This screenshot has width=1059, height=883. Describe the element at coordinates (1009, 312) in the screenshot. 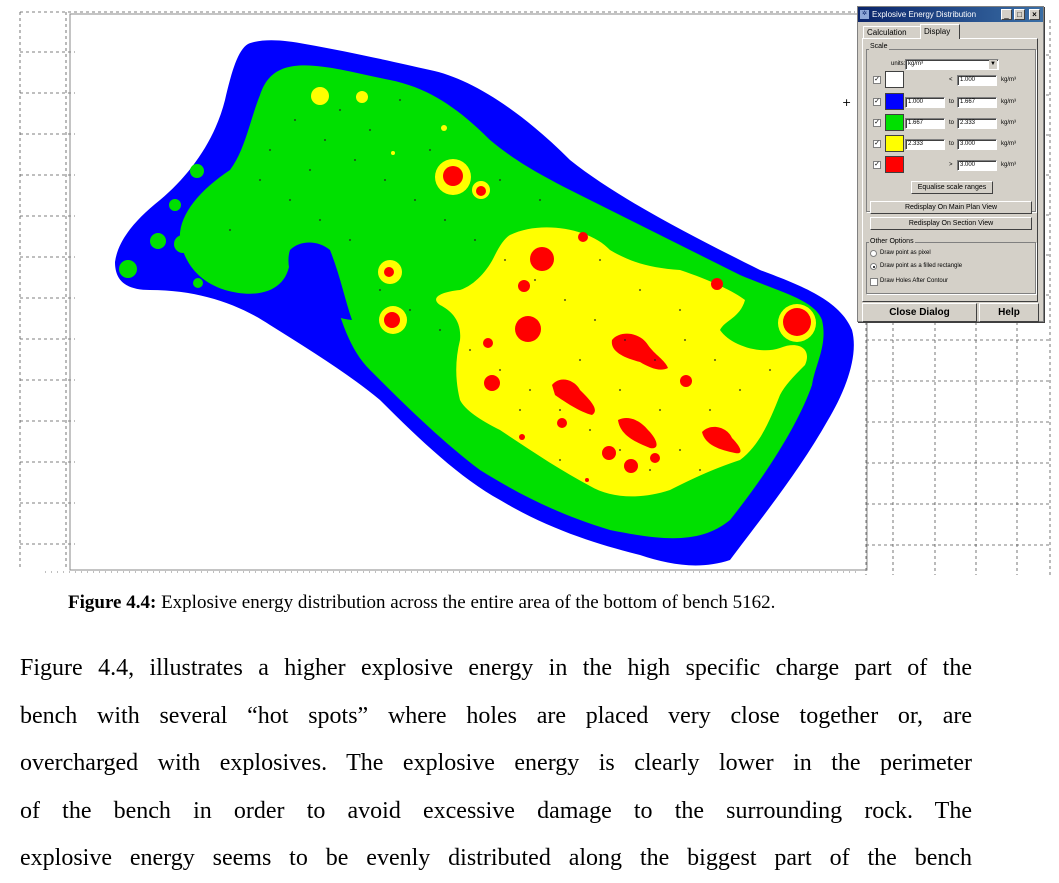

I see `help-button: Help` at that location.